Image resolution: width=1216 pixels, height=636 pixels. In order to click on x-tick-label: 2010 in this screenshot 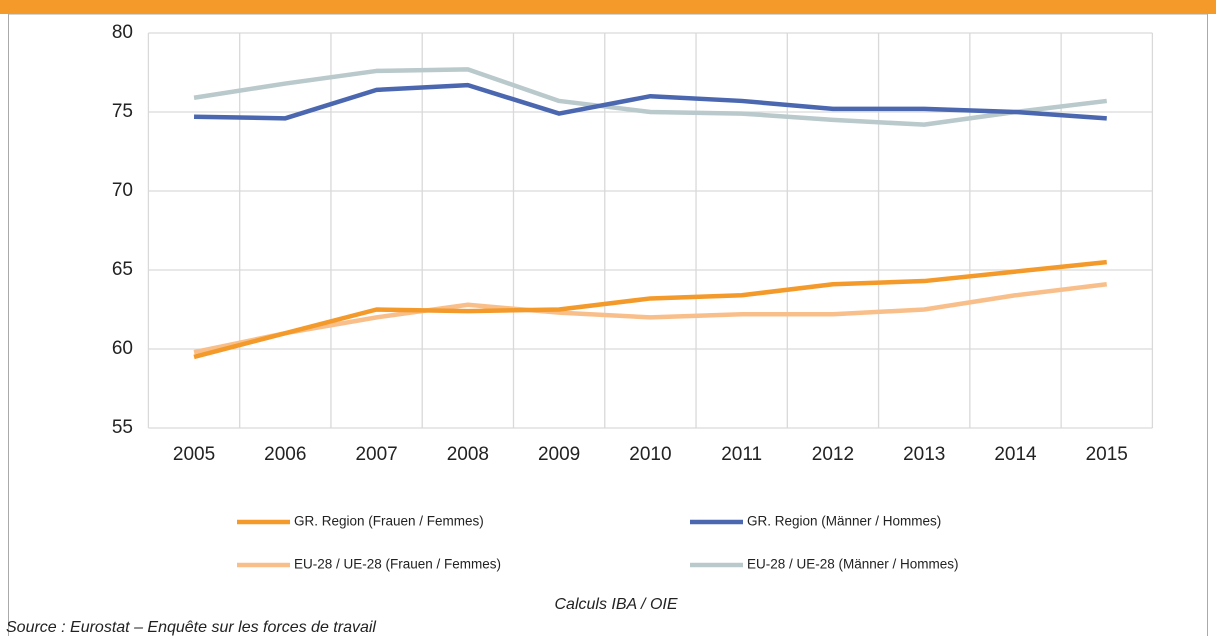, I will do `click(650, 454)`.